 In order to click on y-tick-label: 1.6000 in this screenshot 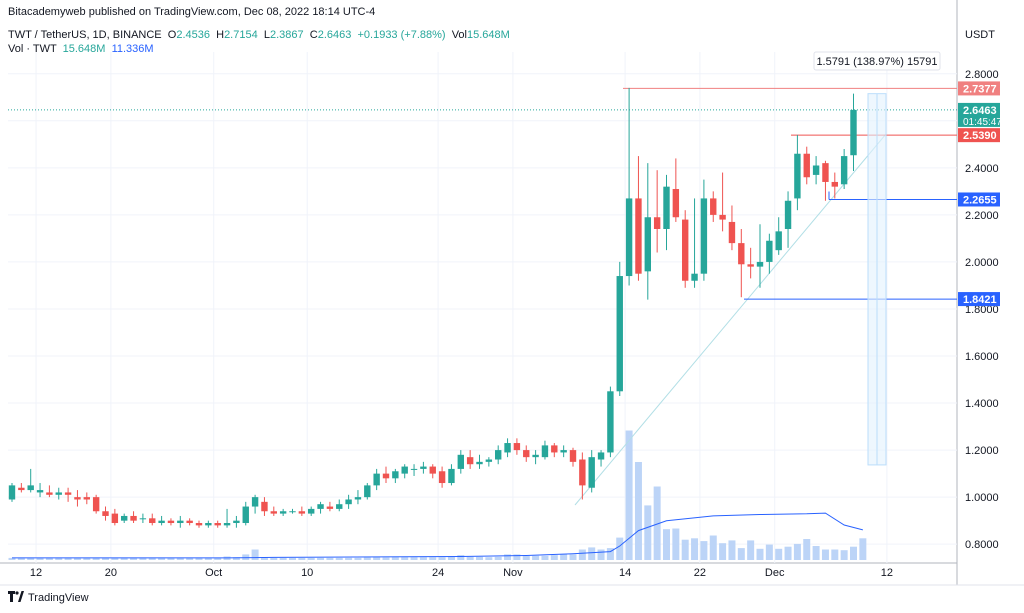, I will do `click(982, 357)`.